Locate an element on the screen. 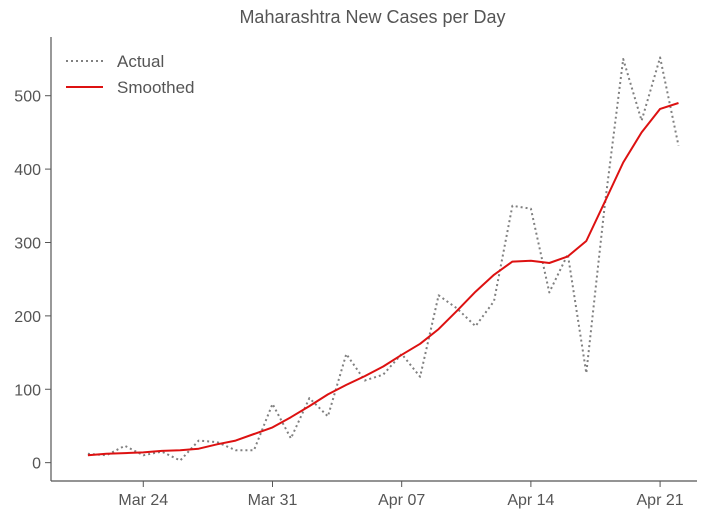  x-tick-label: Mar 24 is located at coordinates (143, 500).